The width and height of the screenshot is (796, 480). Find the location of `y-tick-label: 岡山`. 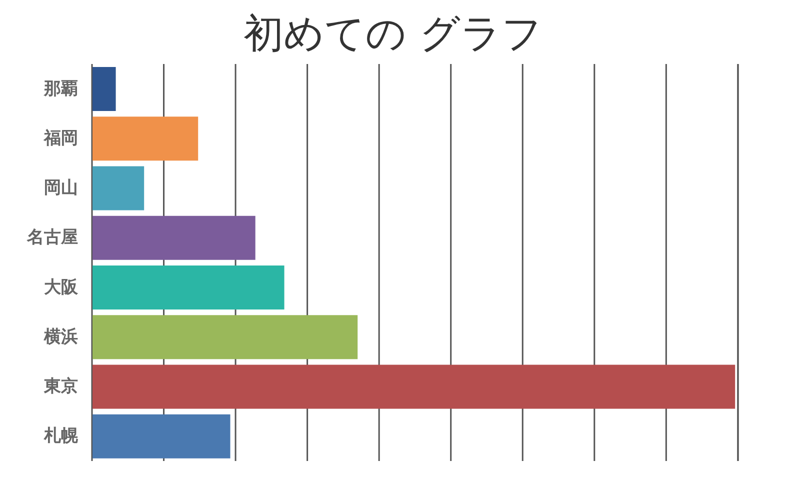

y-tick-label: 岡山 is located at coordinates (61, 188).